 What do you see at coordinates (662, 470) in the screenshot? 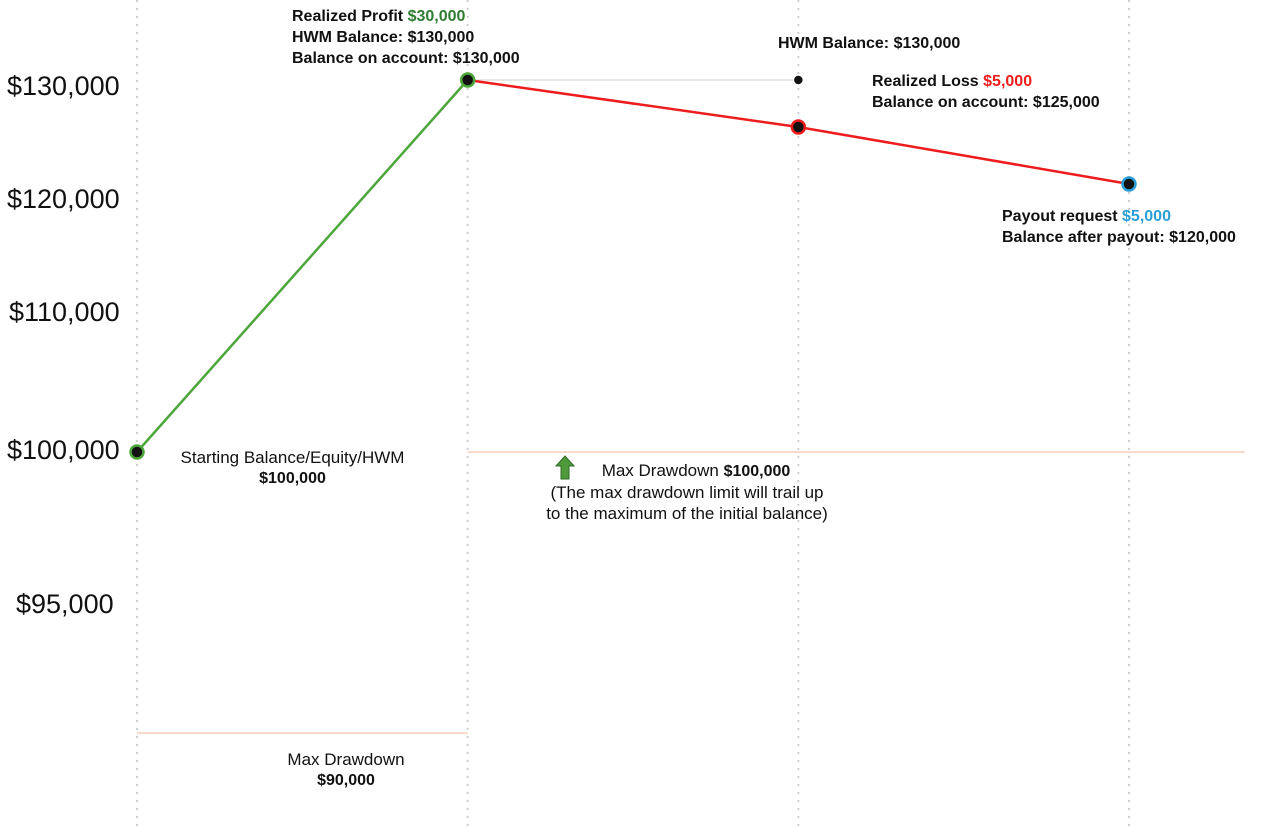
I see `dd100-label: Max Drawdown` at bounding box center [662, 470].